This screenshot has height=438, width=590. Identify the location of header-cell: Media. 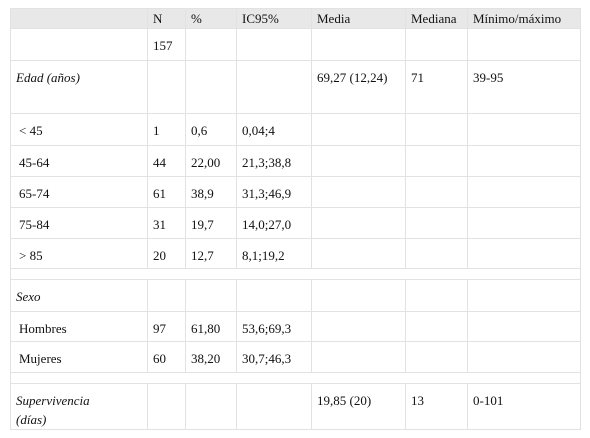
(358, 18).